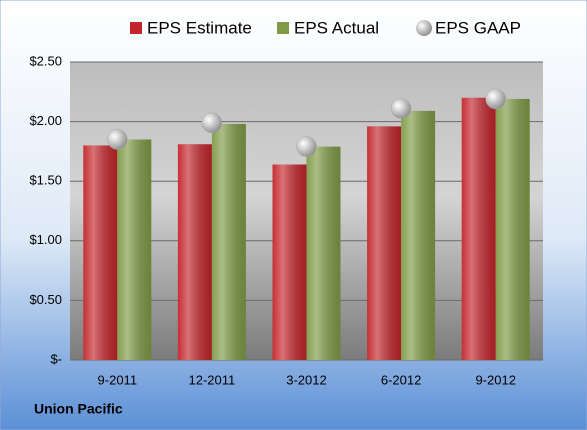 The height and width of the screenshot is (430, 587). Describe the element at coordinates (45, 60) in the screenshot. I see `y-tick-label: $2.50` at that location.